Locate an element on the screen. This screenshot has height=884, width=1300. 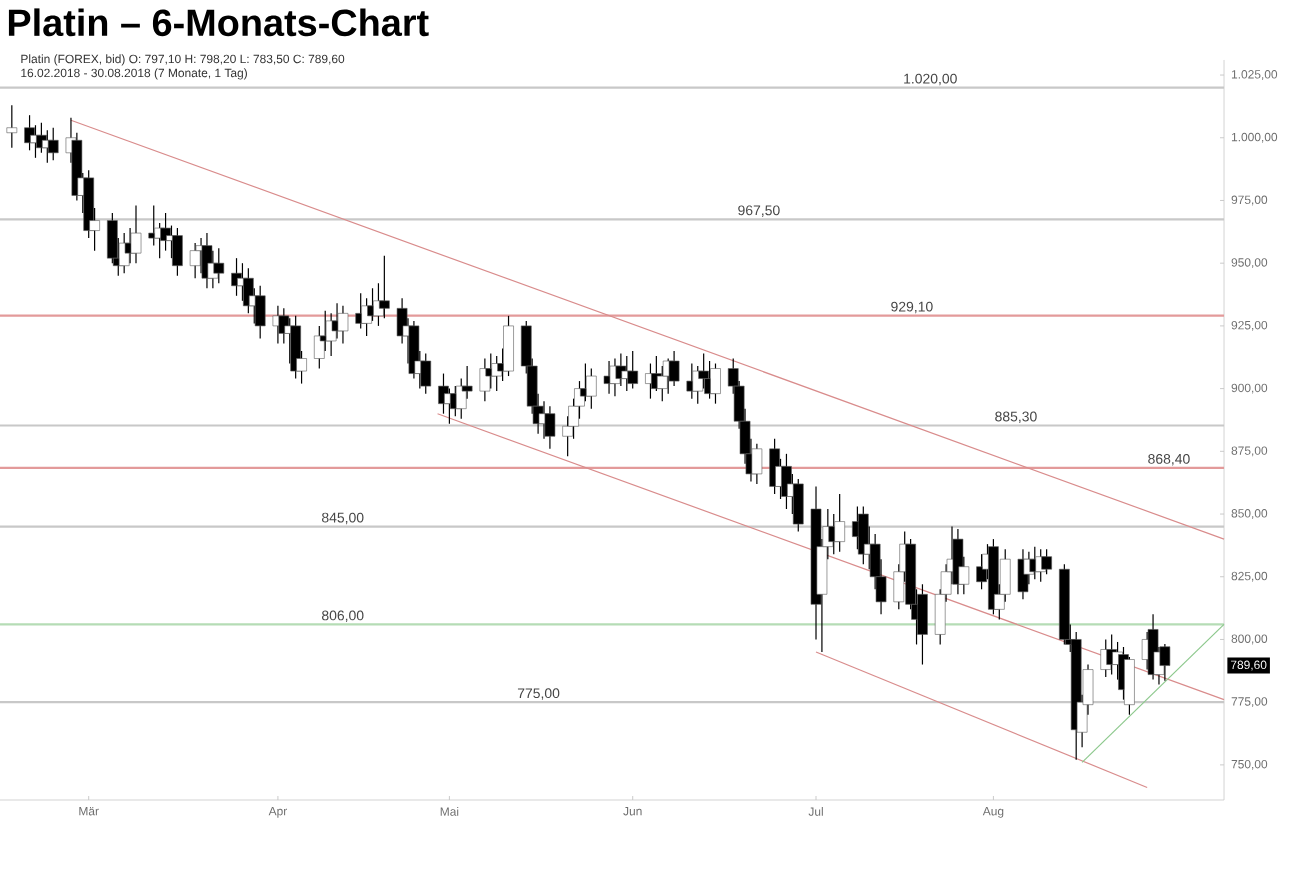
chart-title: Platin – 6-Monats-Chart is located at coordinates (218, 22).